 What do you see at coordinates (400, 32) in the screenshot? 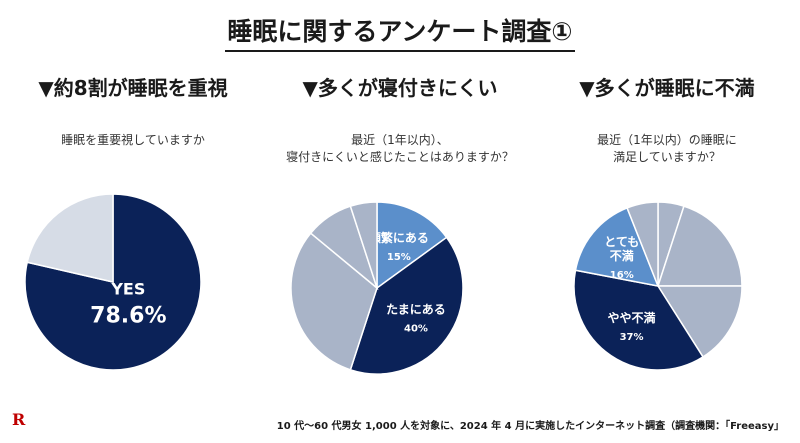
I see `page-title: 睡眠に関するアンケート調査①` at bounding box center [400, 32].